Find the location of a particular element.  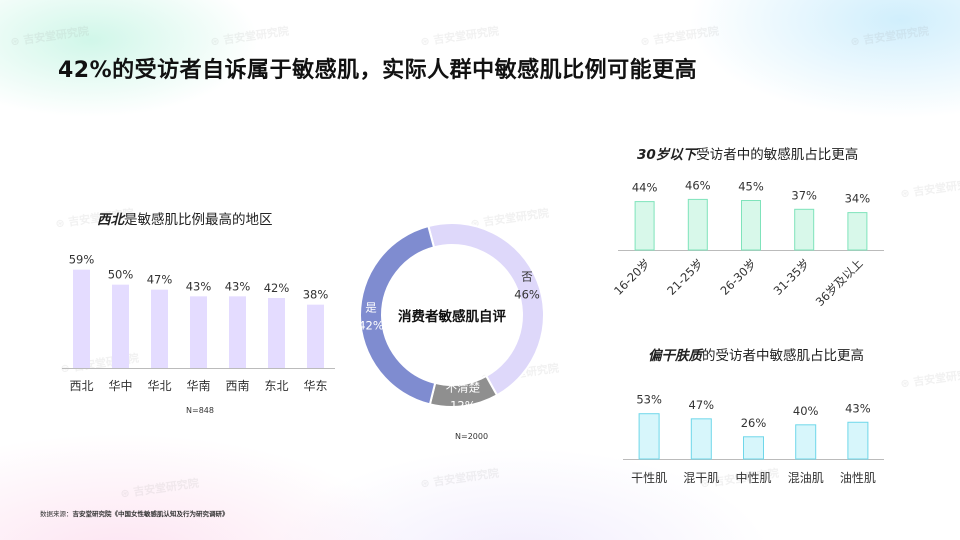

skin-category-label: 油性肌 is located at coordinates (858, 478).